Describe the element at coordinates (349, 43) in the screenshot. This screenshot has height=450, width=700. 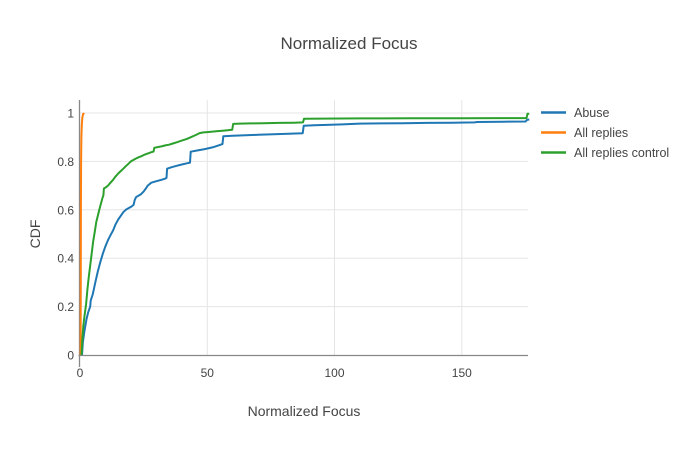
I see `chart-title: Normalized Focus` at that location.